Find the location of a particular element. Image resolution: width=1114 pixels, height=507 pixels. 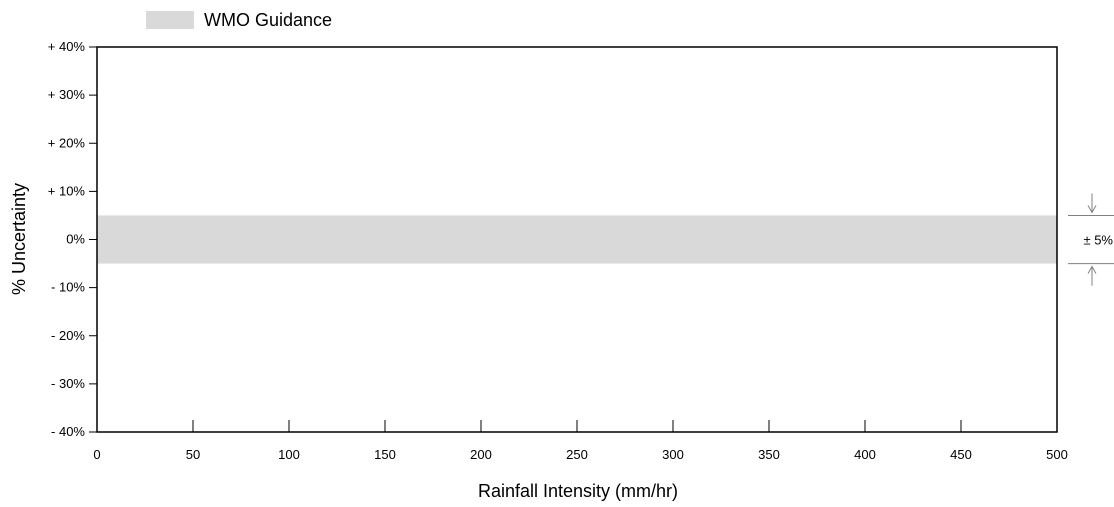

annotation-label: ± 5% is located at coordinates (1098, 240).